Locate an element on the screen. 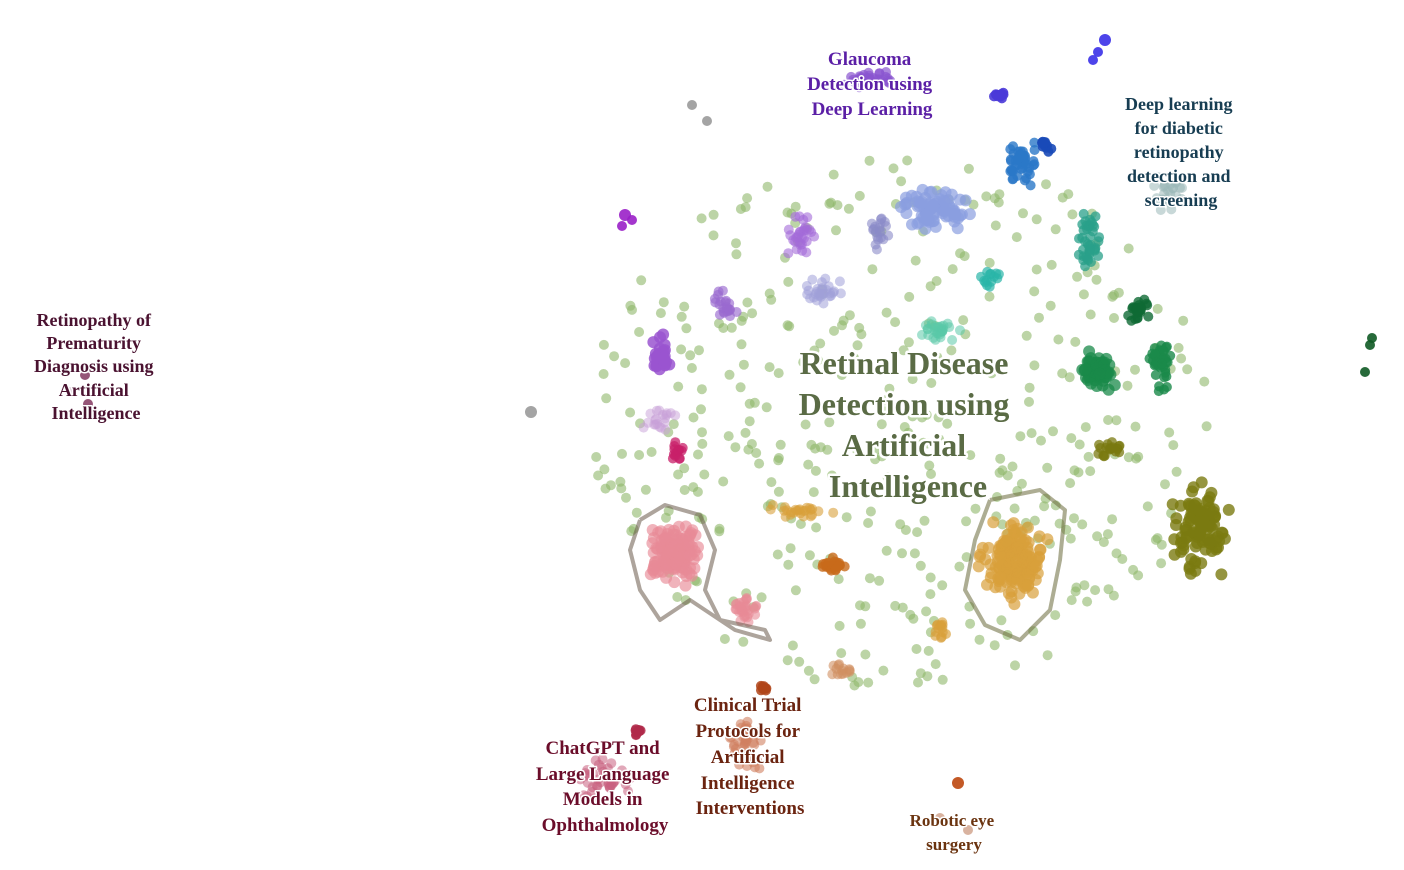  robotic-line-1: Robotic eye is located at coordinates (952, 820).